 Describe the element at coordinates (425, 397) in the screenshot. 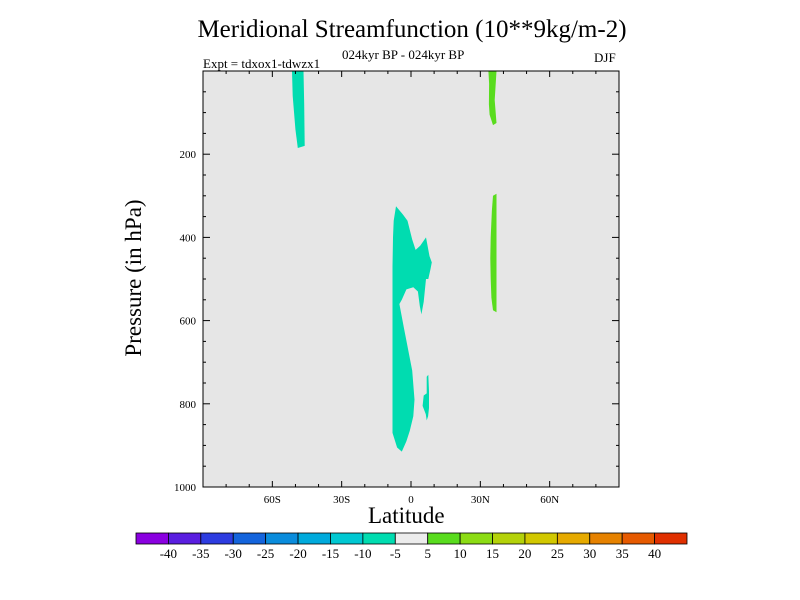

I see `neg-region-equatorial-small` at that location.